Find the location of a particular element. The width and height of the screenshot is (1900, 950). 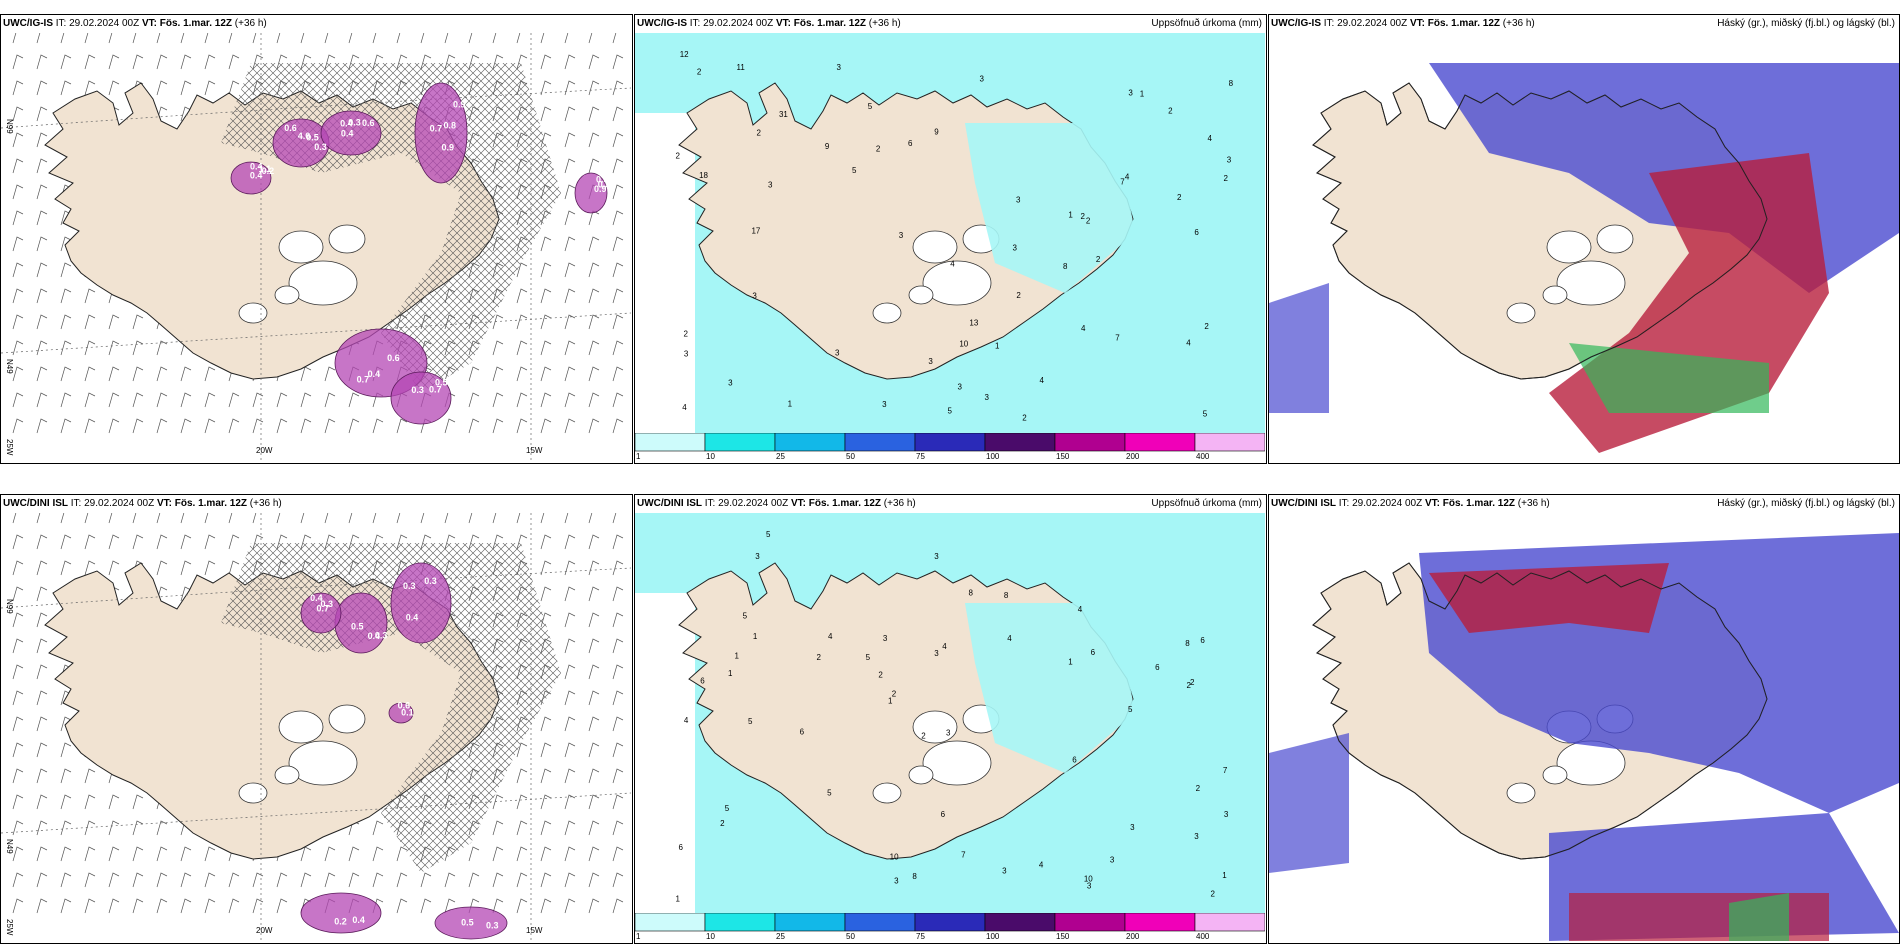

precip-amount-label: 0.5 is located at coordinates (467, 922).